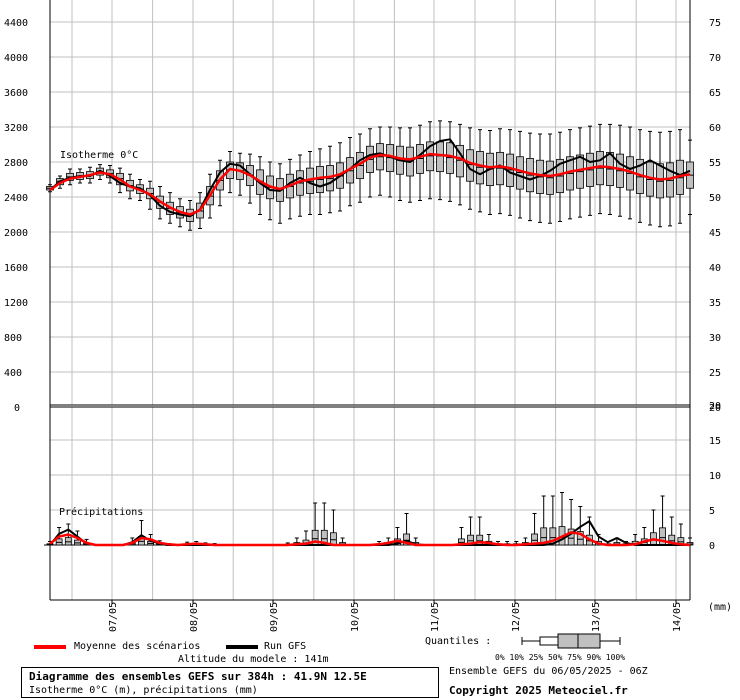 This screenshot has height=700, width=740. I want to click on left-tick-label: 4000, so click(16, 58).